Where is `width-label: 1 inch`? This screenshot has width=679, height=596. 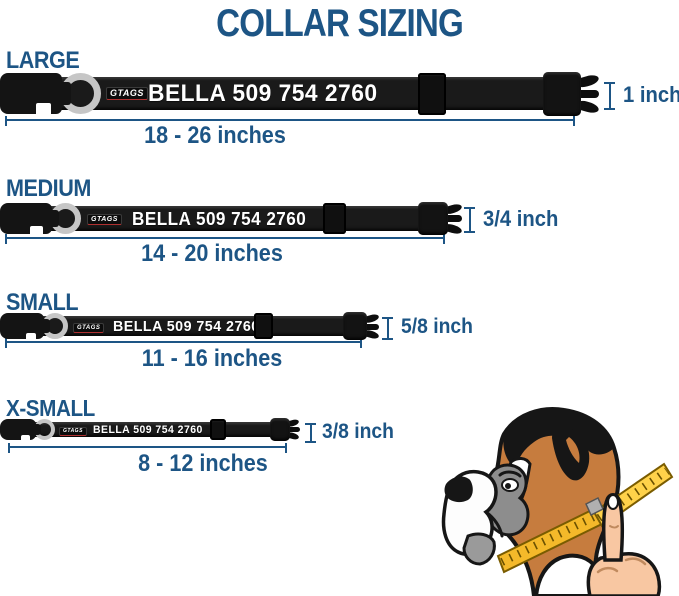
width-label: 1 inch is located at coordinates (651, 94).